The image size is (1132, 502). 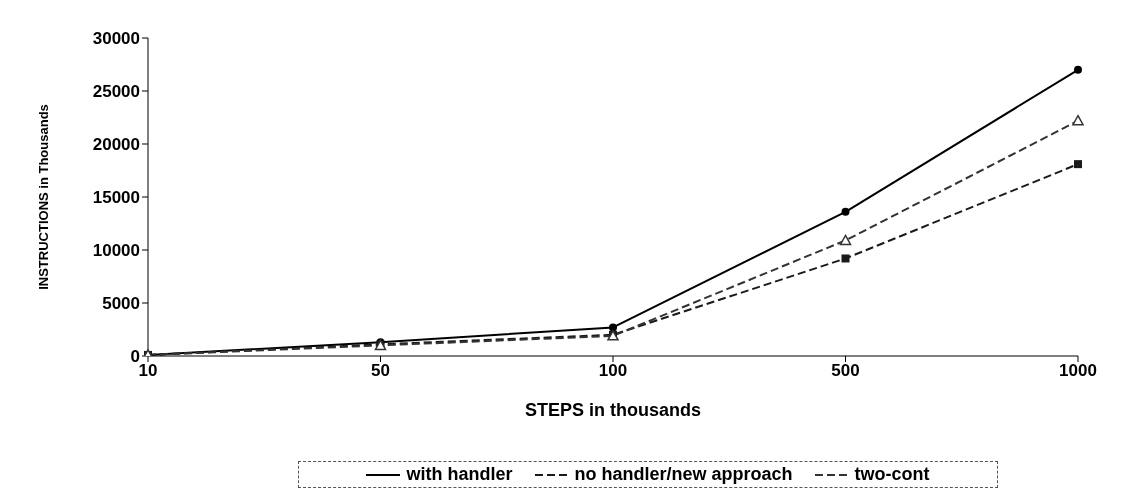 I want to click on y-tick-label: 15000, so click(x=116, y=198).